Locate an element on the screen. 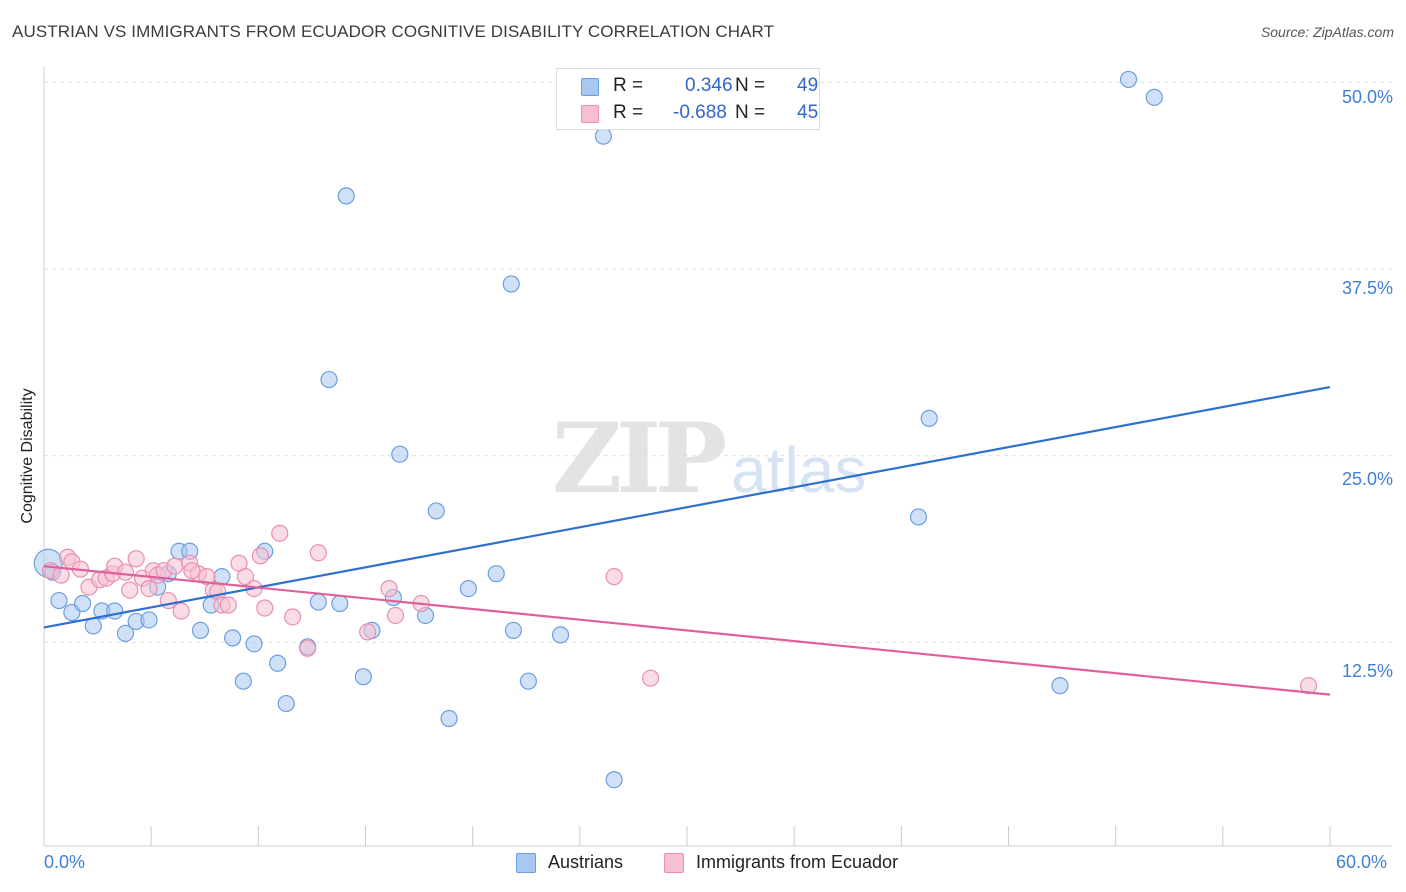 The image size is (1406, 892). x-tick-label-min: 0.0% is located at coordinates (65, 862).